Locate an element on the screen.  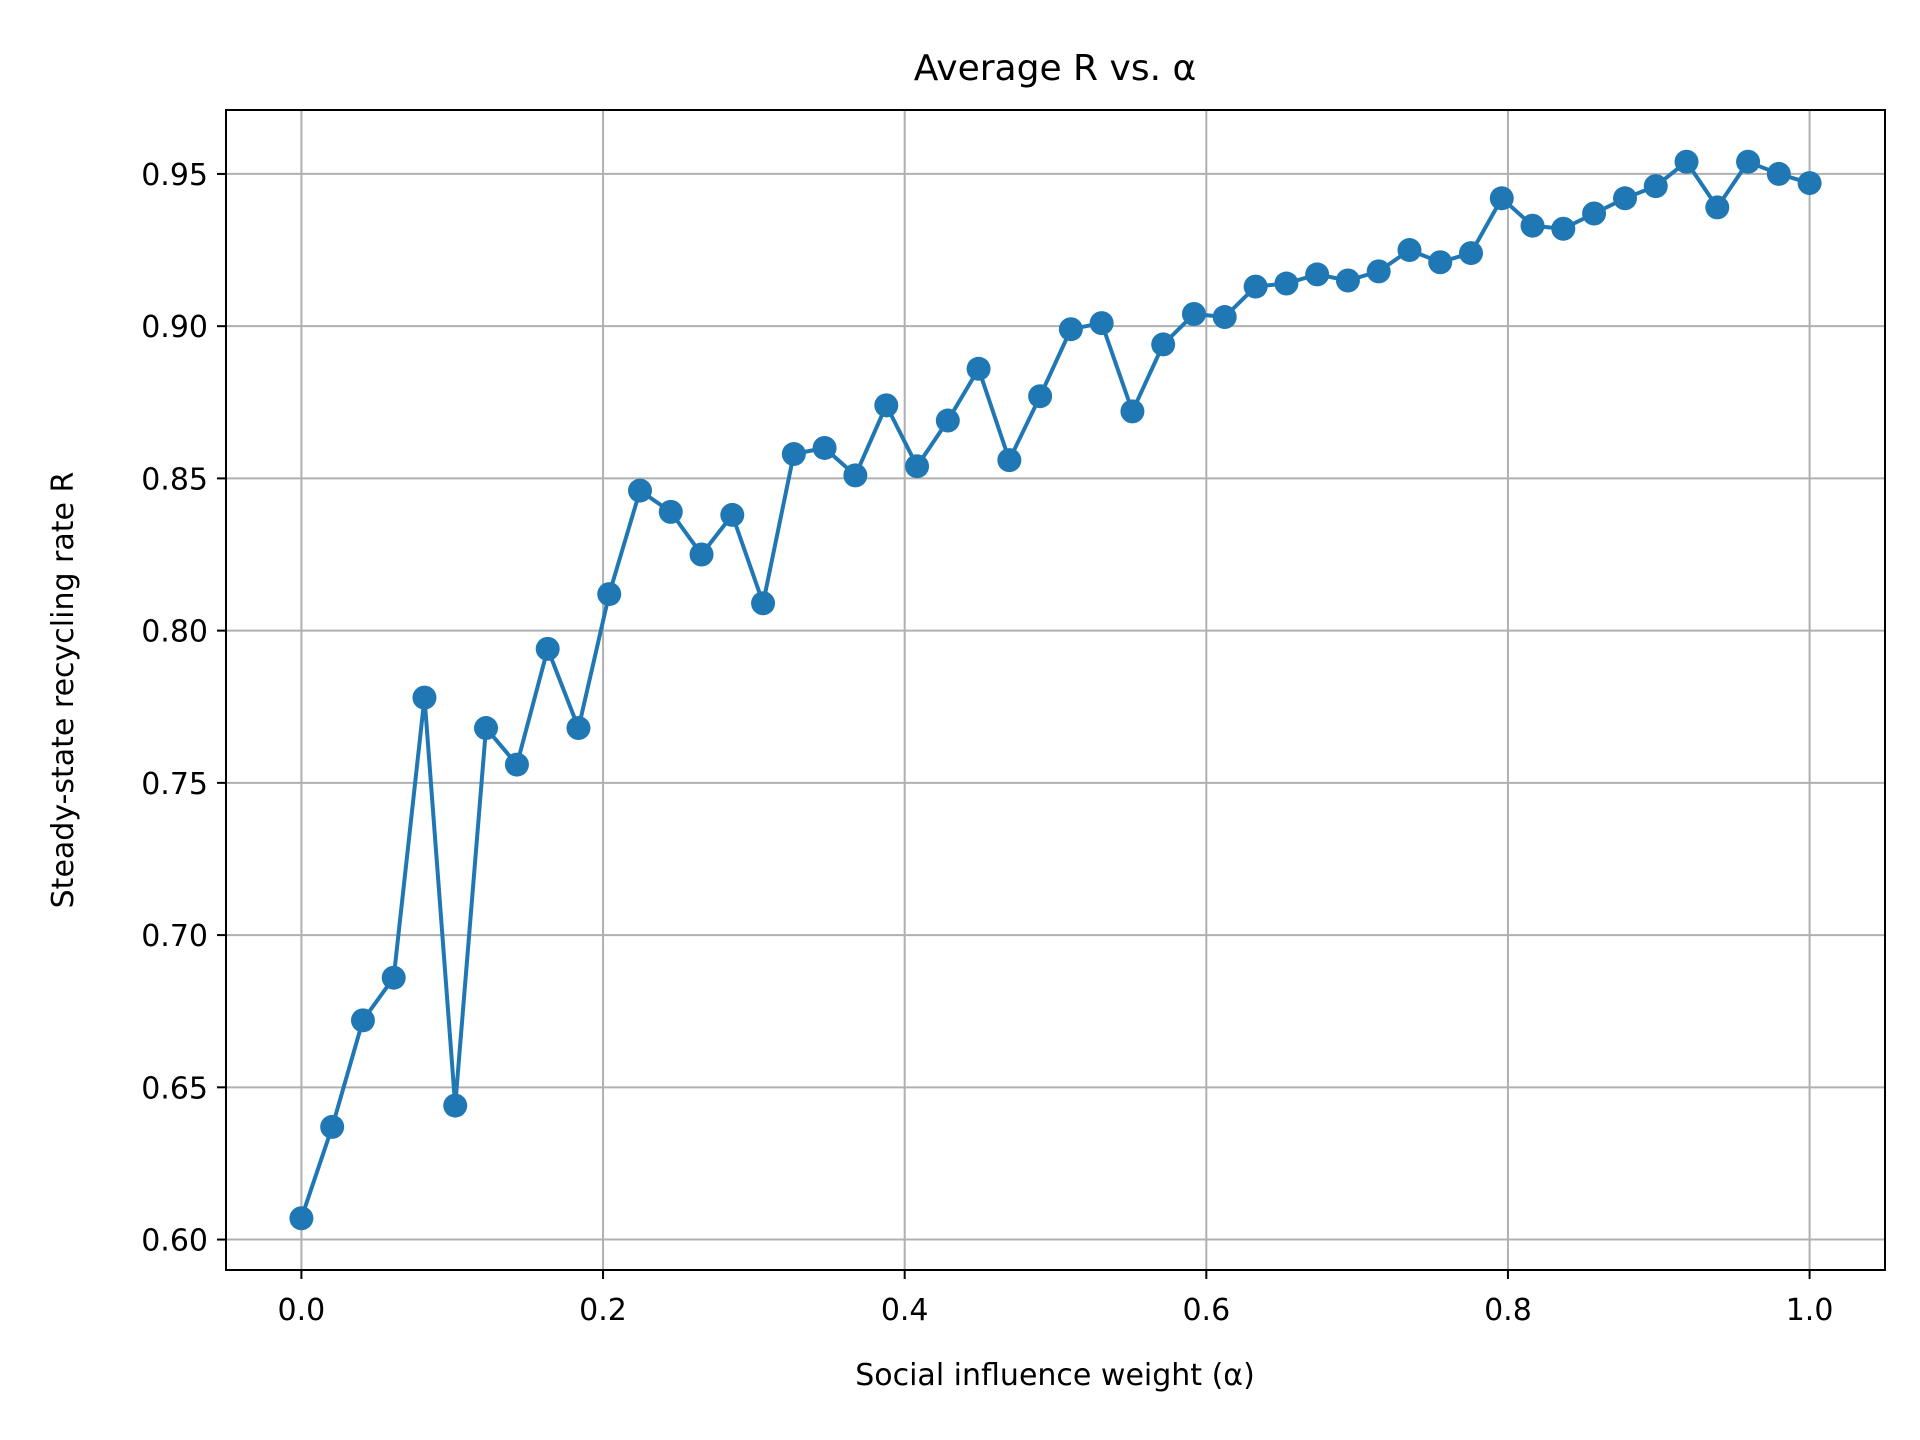
x-tick-label: 0.8 is located at coordinates (1508, 1310).